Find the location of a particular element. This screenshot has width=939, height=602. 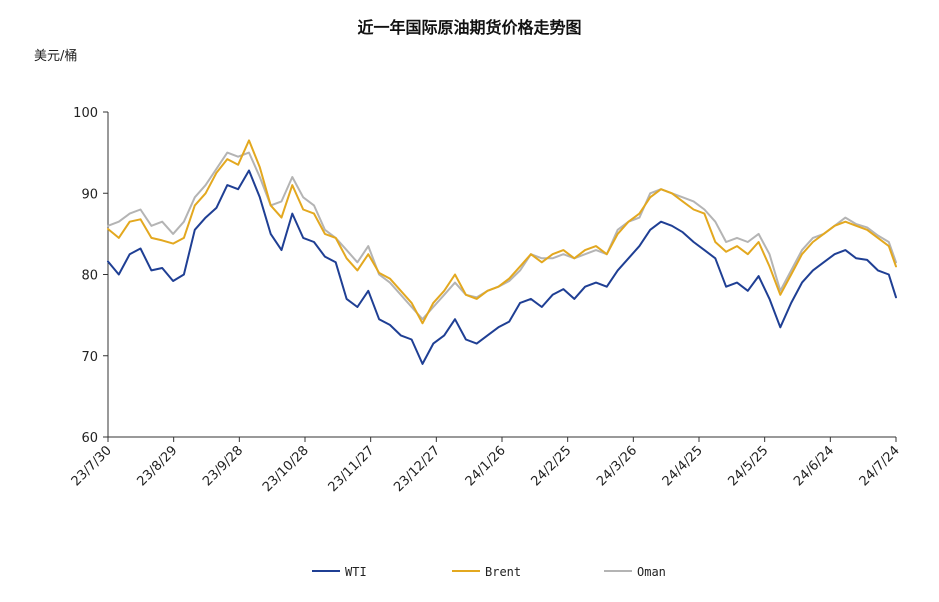

y-tick-label: 80 is located at coordinates (89, 276).